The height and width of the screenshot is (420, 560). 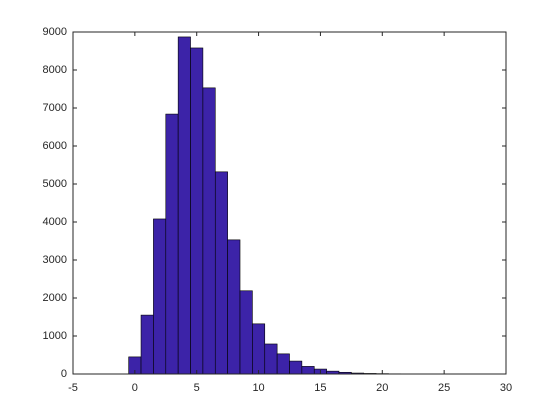 What do you see at coordinates (55, 70) in the screenshot?
I see `y-tick-label: 8000` at bounding box center [55, 70].